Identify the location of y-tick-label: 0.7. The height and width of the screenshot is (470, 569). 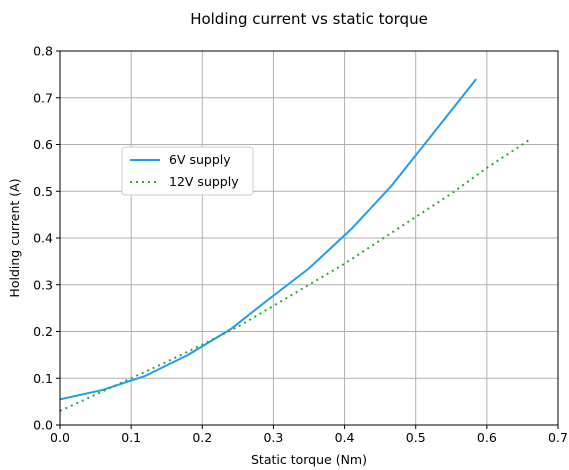
(43, 97).